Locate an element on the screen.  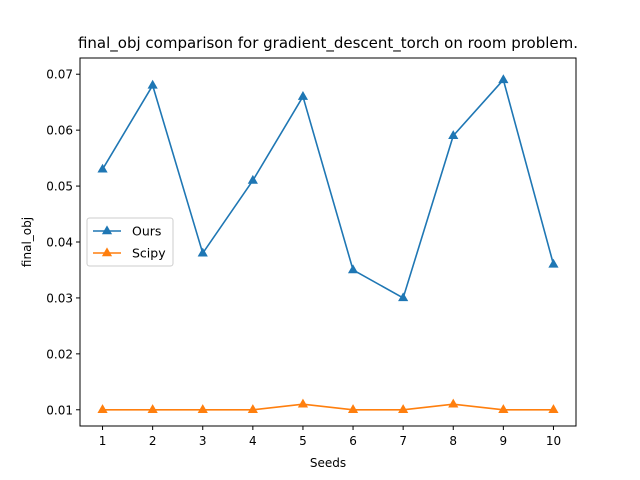
series-scipy is located at coordinates (328, 406).